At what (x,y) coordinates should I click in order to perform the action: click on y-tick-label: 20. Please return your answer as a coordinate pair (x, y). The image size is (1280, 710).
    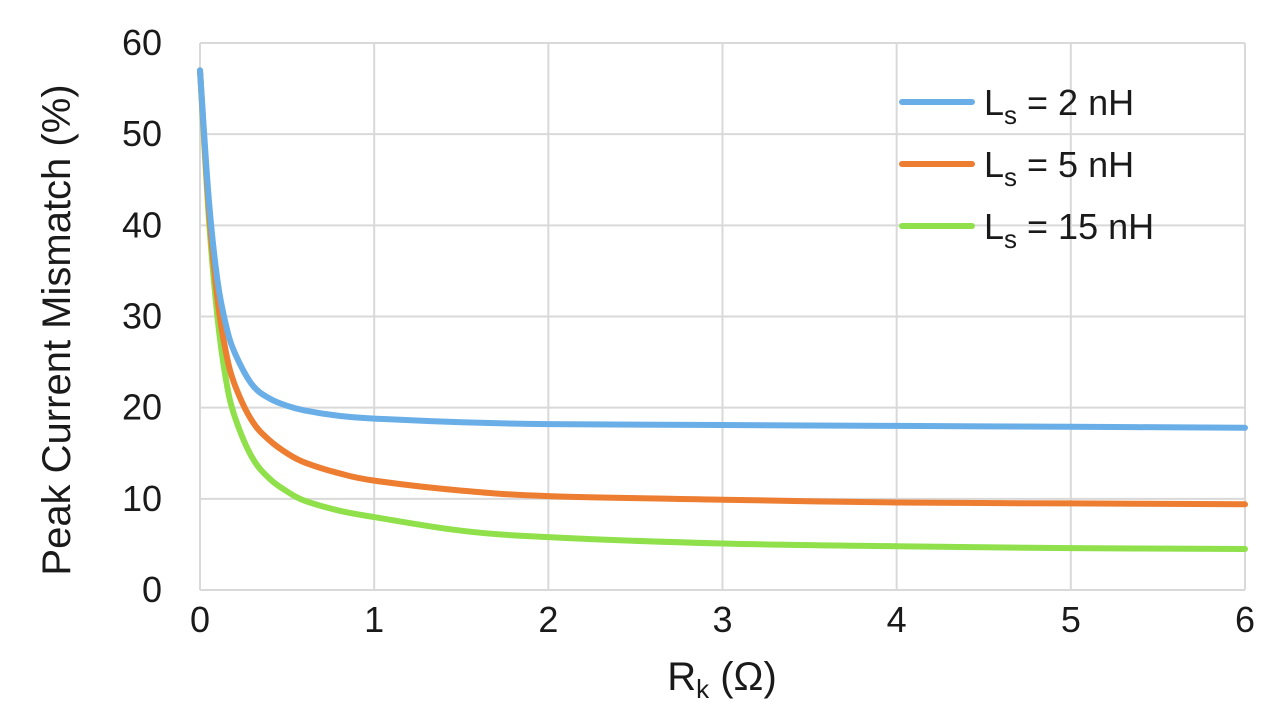
    Looking at the image, I should click on (142, 407).